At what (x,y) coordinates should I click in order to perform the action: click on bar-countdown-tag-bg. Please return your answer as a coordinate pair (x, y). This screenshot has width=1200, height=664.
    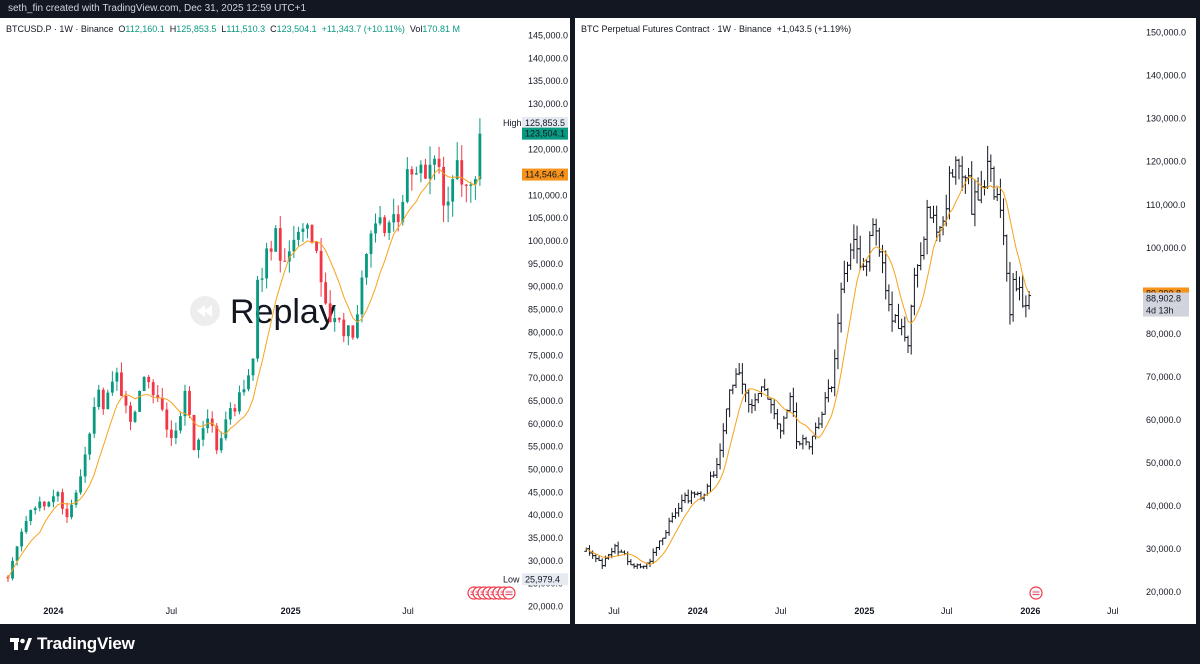
    Looking at the image, I should click on (1166, 310).